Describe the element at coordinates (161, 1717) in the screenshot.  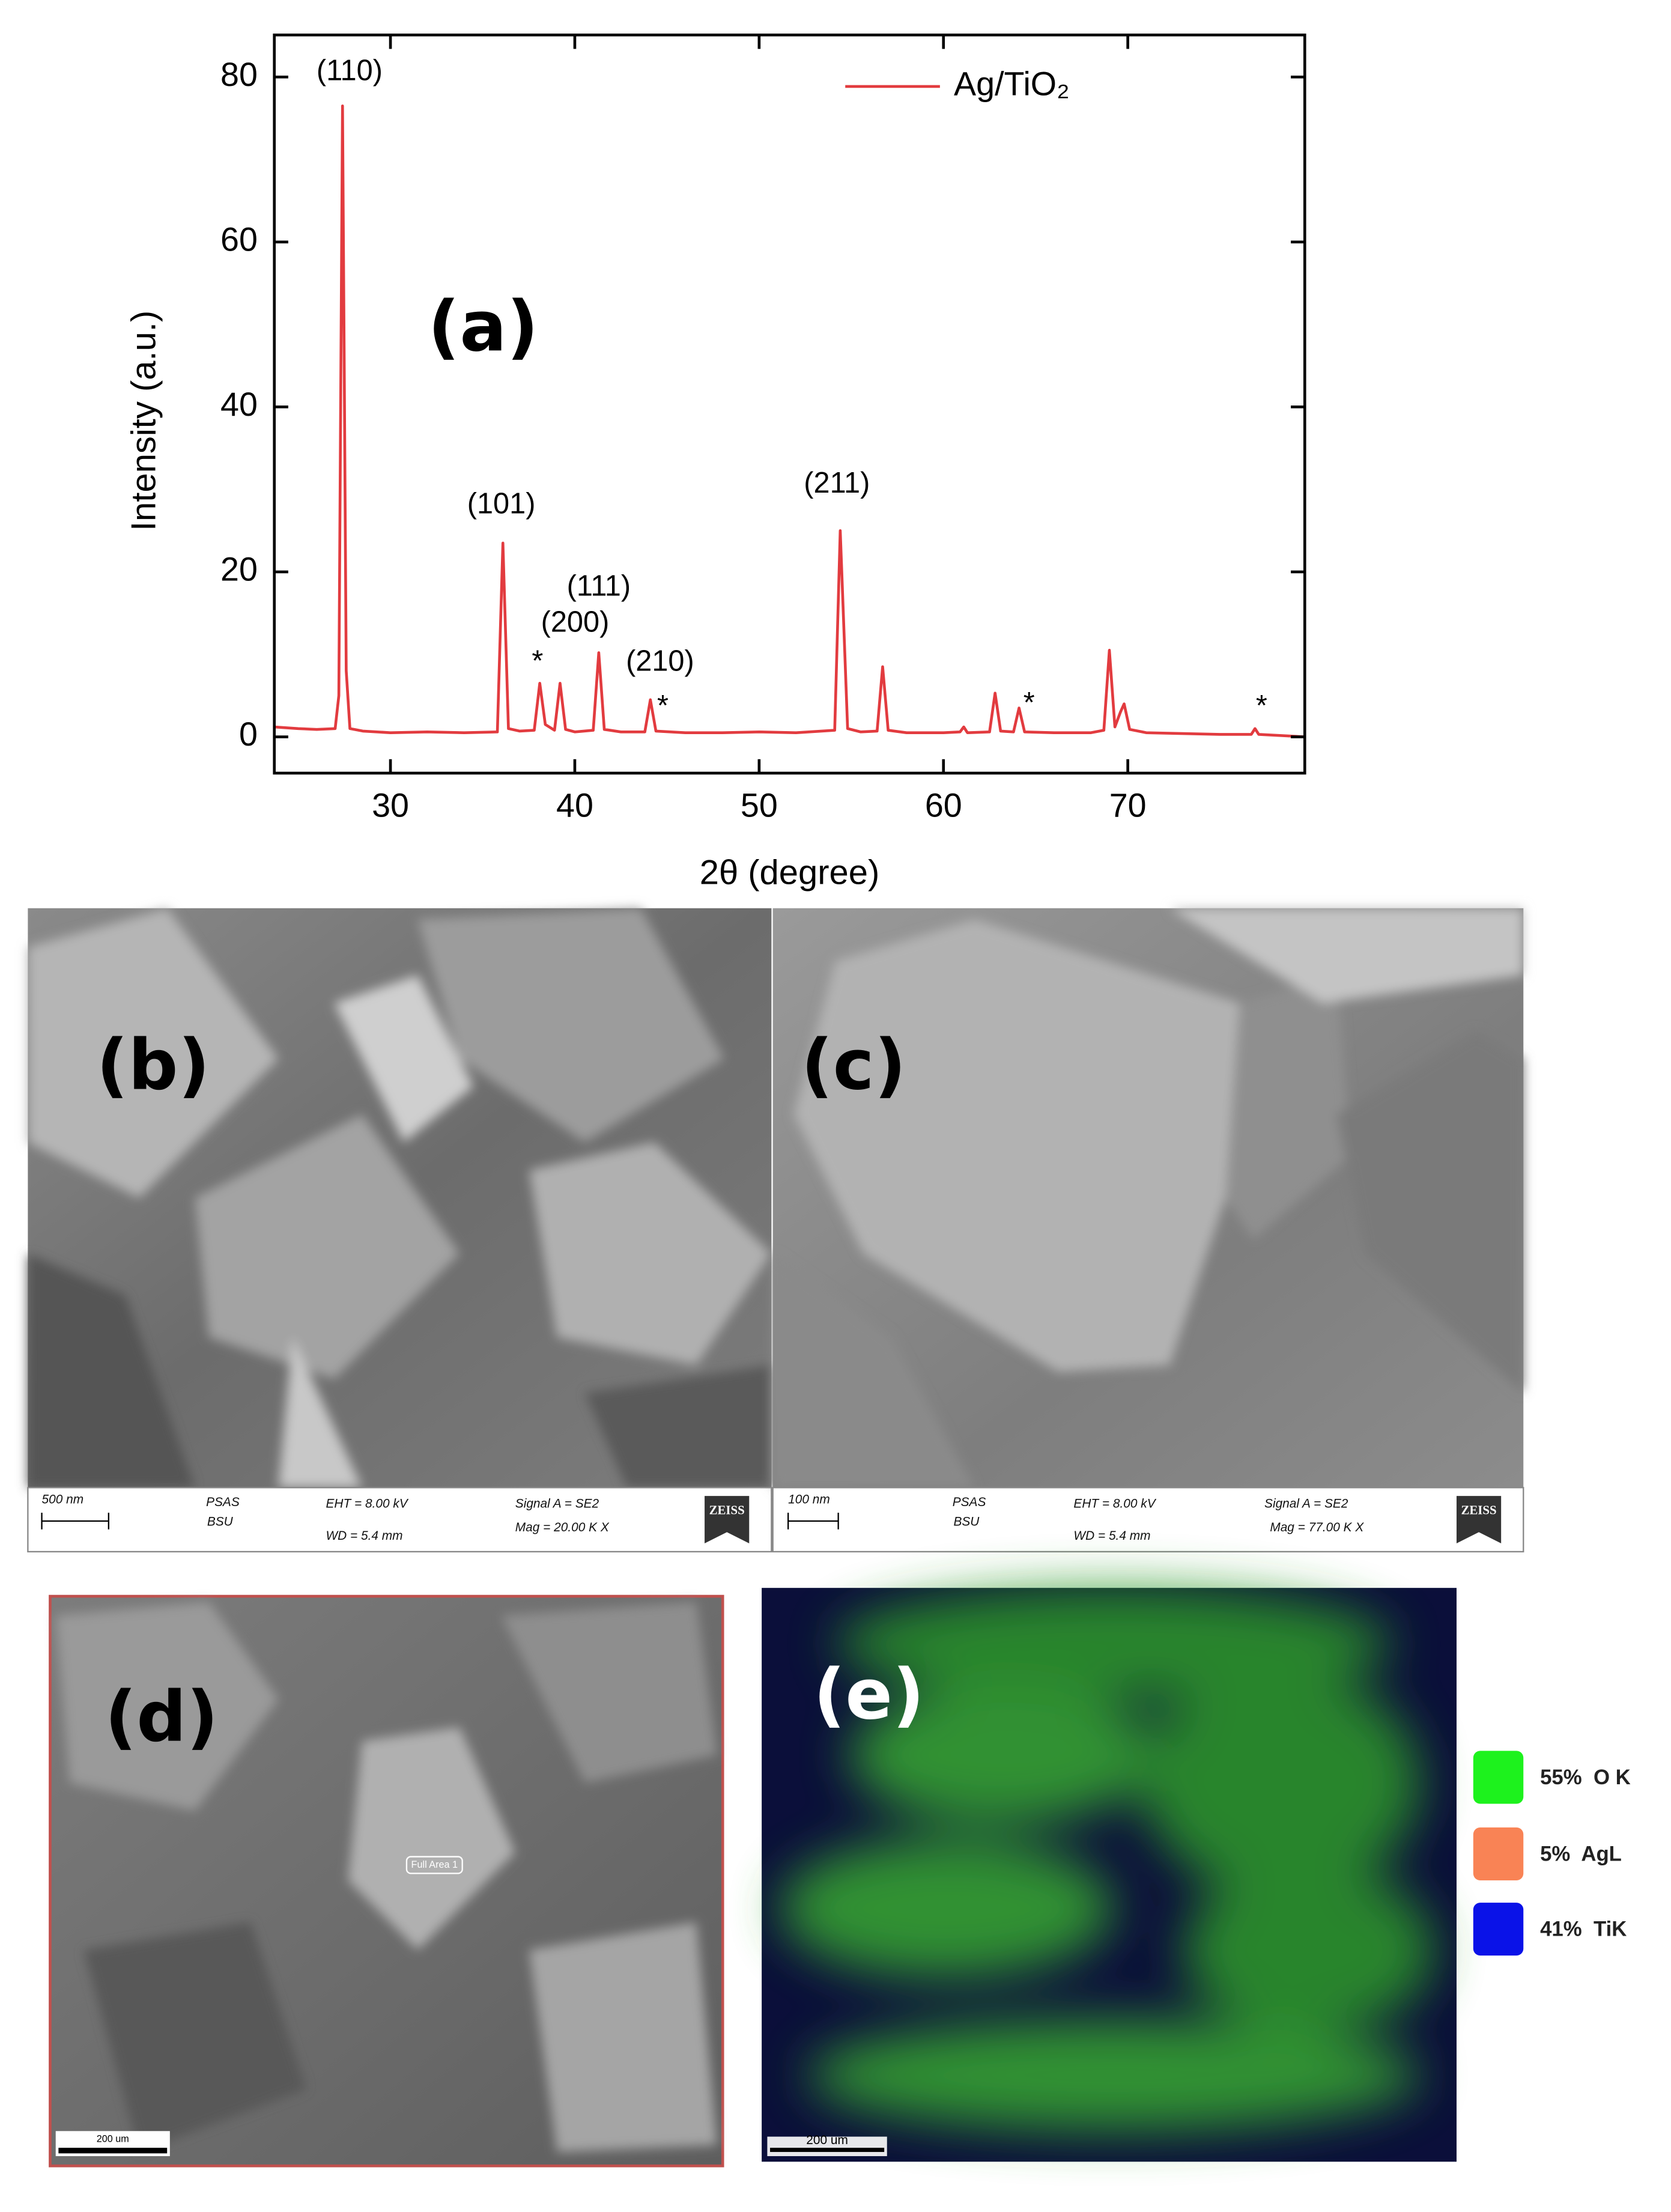
I see `panel-label: (d)` at that location.